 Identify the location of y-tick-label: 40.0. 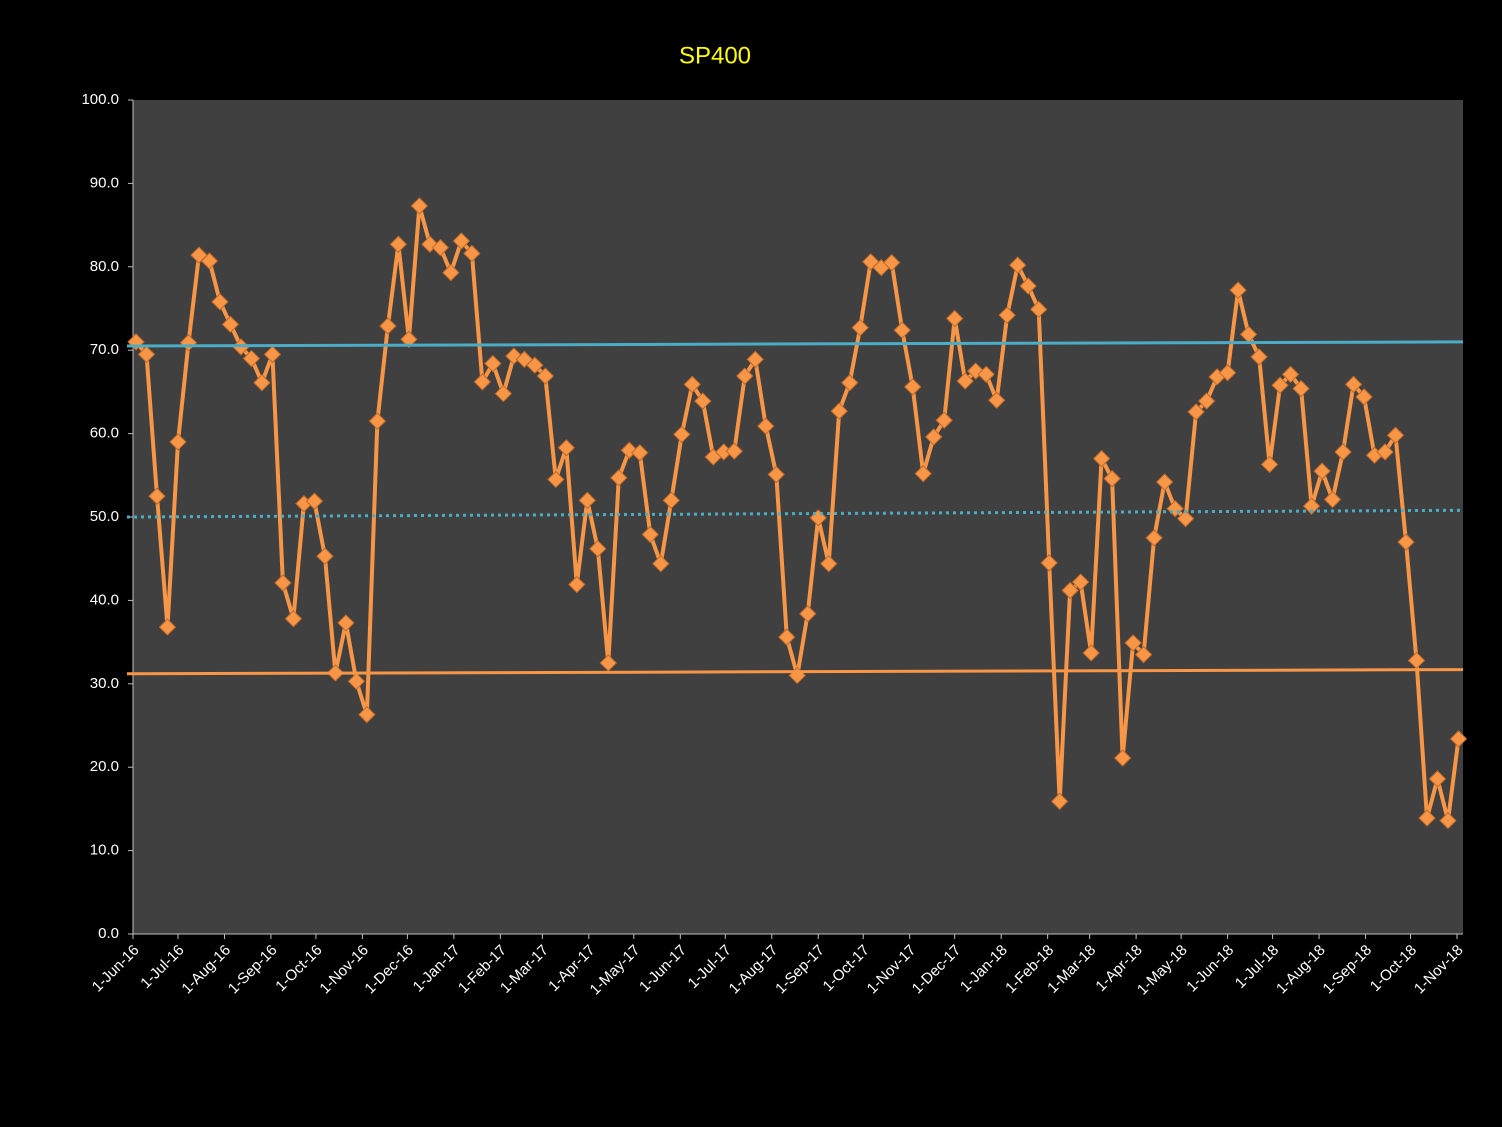
(104, 599).